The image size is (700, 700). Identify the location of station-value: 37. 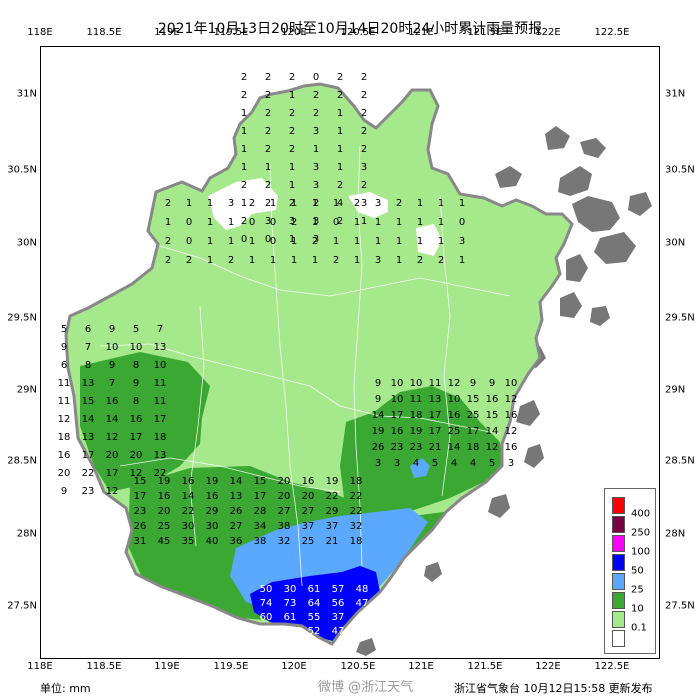
(338, 617).